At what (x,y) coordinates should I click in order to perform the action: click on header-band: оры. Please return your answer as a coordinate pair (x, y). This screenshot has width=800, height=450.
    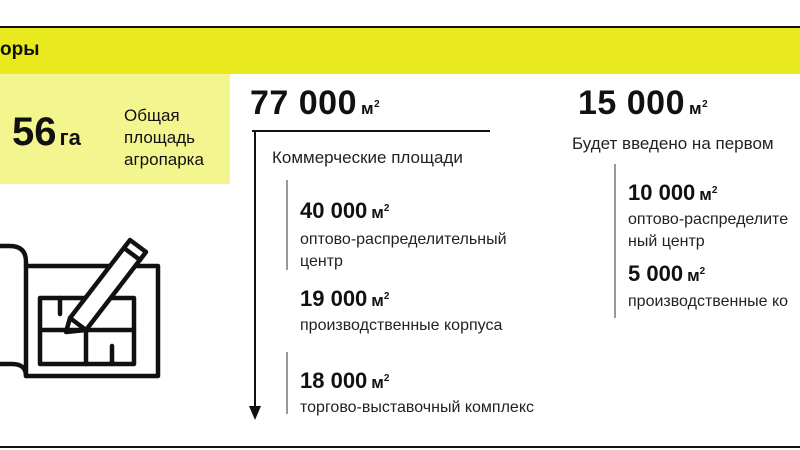
    Looking at the image, I should click on (400, 51).